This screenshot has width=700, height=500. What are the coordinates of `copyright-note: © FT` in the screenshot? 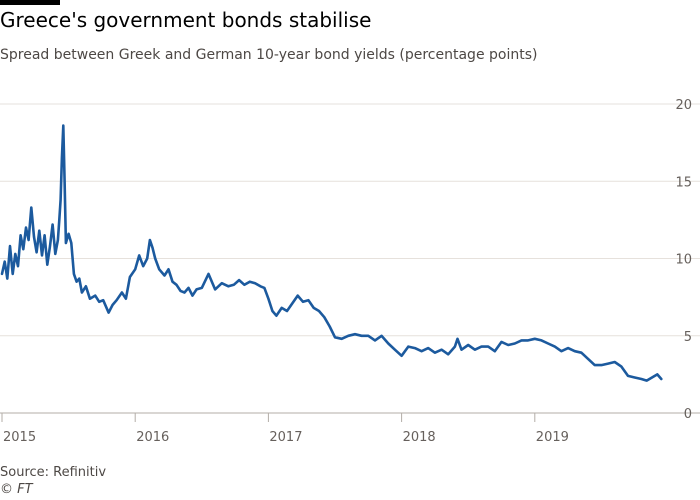 It's located at (16, 489).